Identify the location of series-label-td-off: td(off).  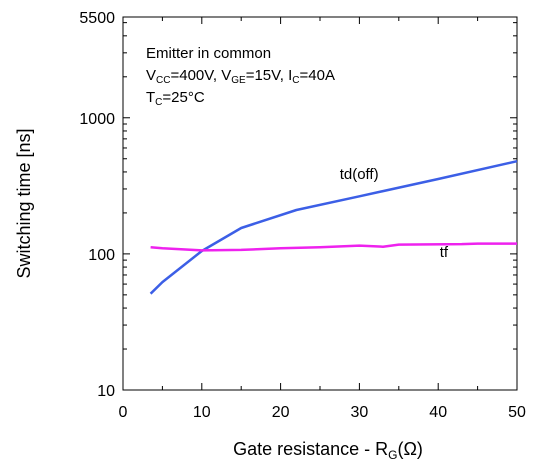
(359, 174).